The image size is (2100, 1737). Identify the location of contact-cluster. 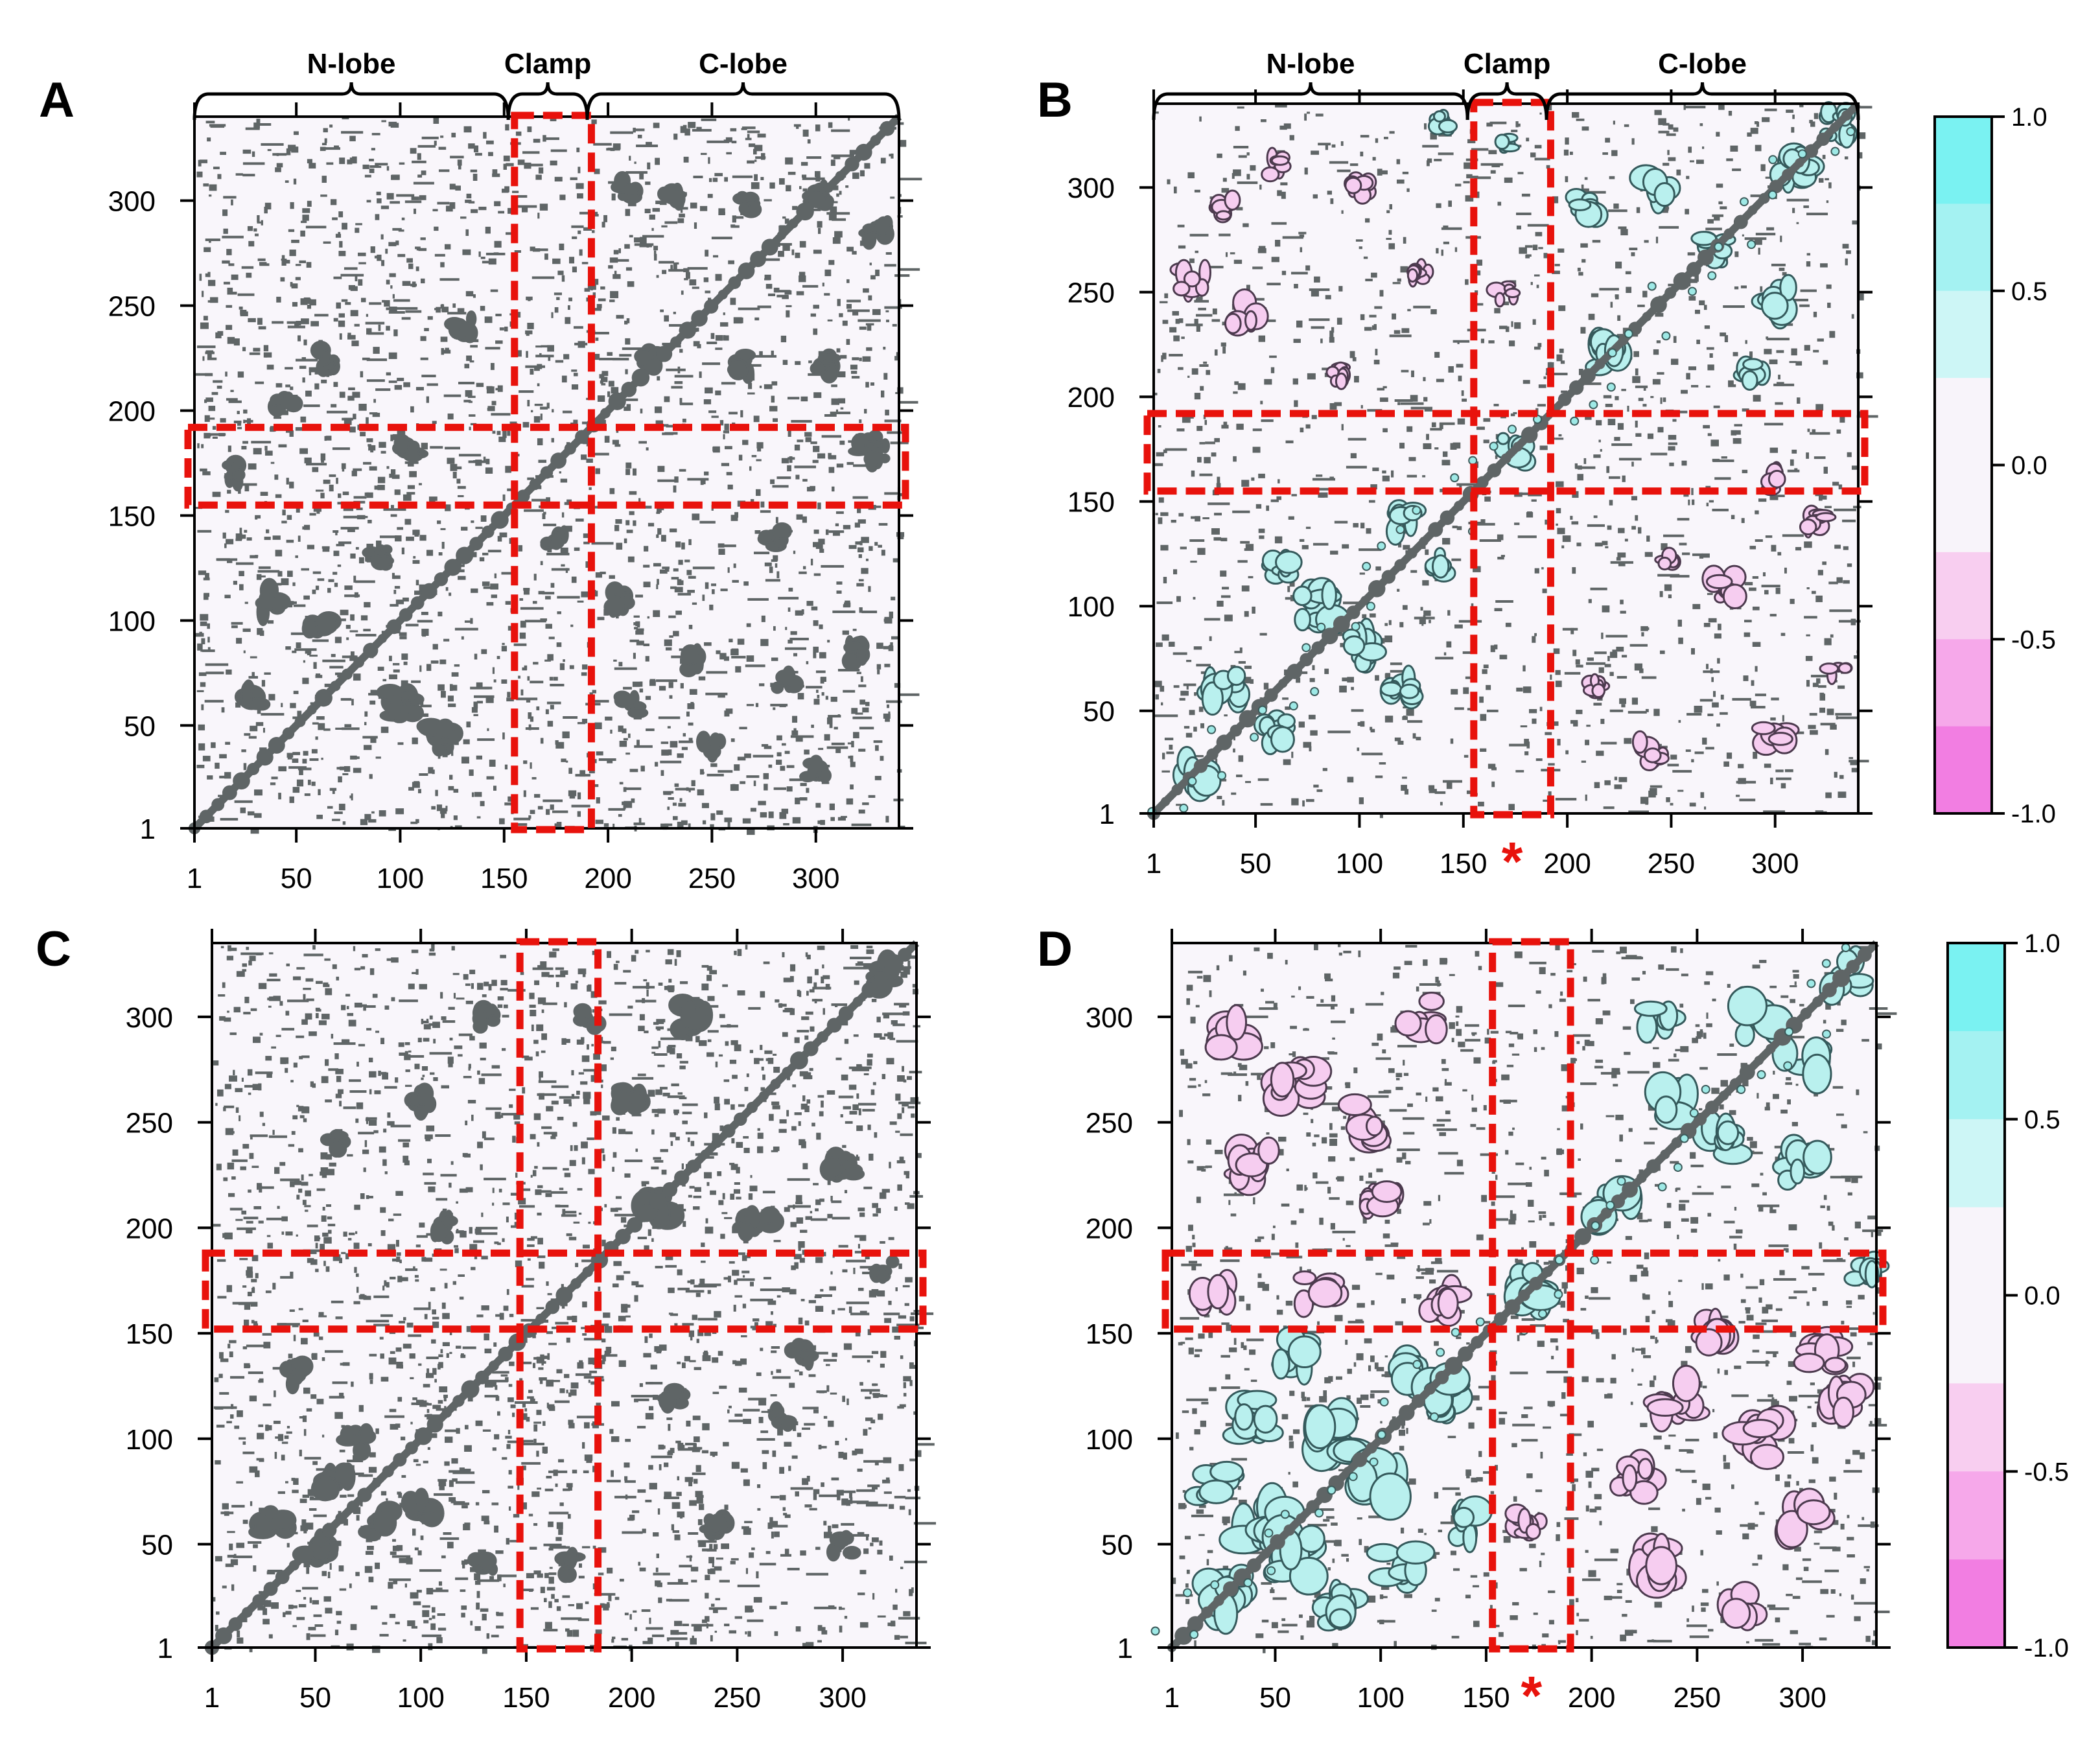
(744, 208).